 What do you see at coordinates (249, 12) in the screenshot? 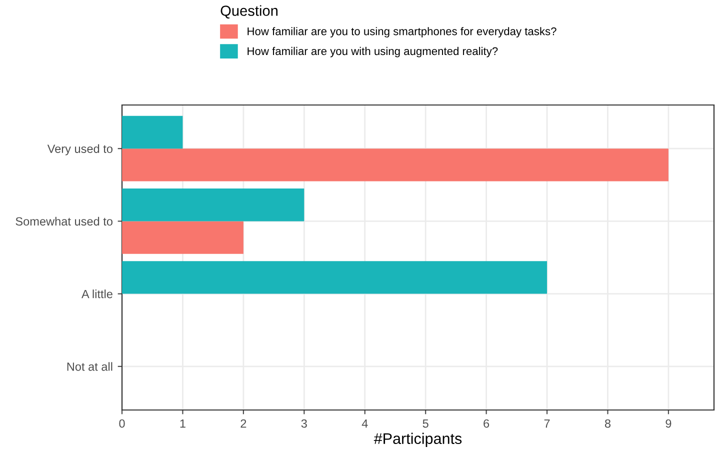
I see `legend-title: Question` at bounding box center [249, 12].